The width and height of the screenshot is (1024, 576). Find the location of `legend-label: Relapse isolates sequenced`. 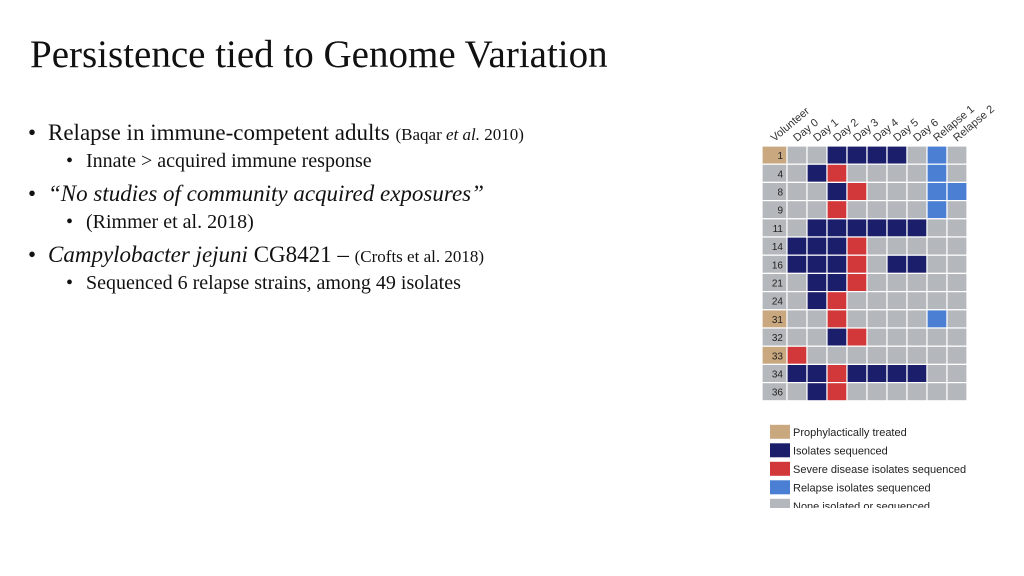

legend-label: Relapse isolates sequenced is located at coordinates (862, 488).